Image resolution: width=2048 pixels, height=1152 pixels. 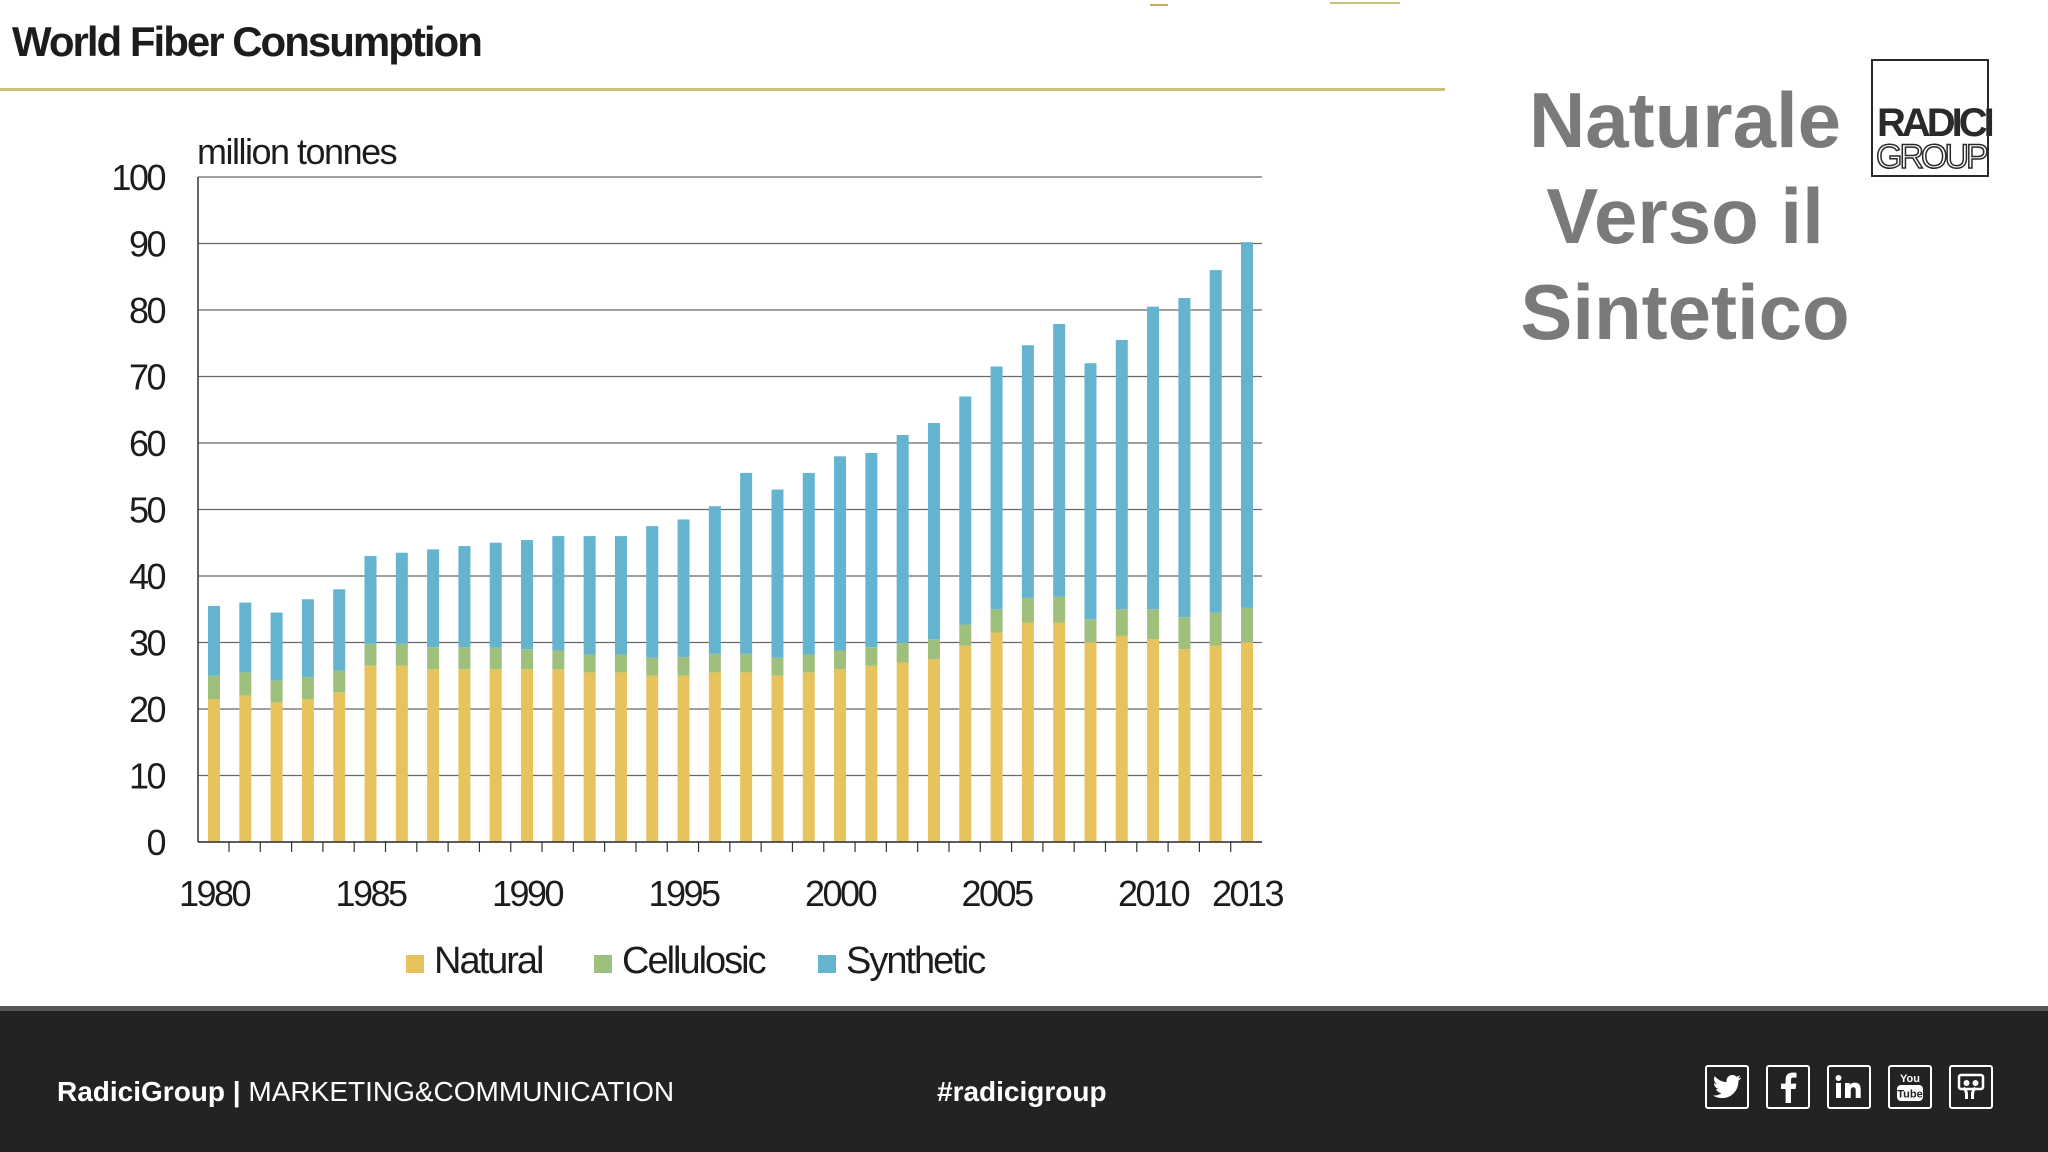 I want to click on bar-natural-1991, so click(x=558, y=755).